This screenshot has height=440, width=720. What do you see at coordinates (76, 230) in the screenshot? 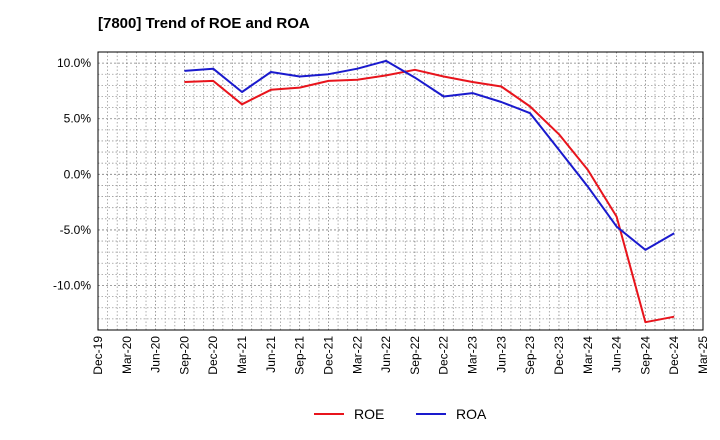
I see `y-tick-label: -5.0%` at bounding box center [76, 230].